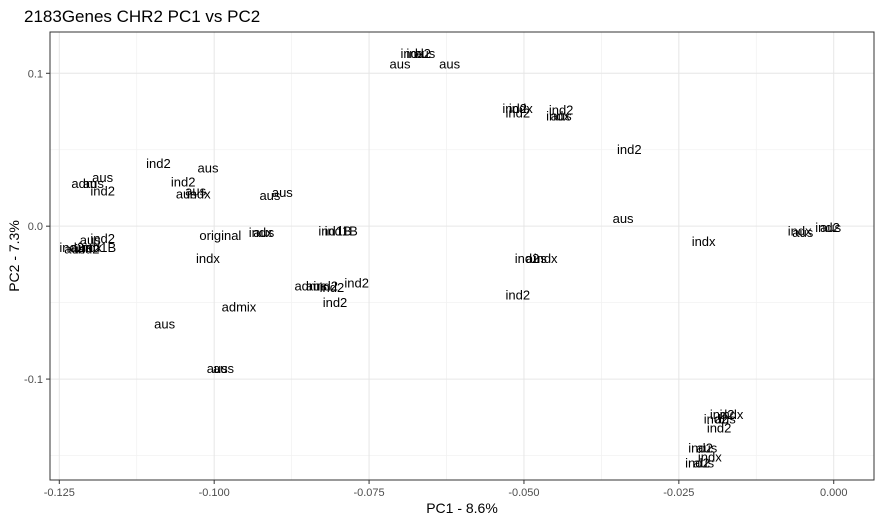 The image size is (881, 523). What do you see at coordinates (446, 489) in the screenshot?
I see `x-axis: -0.125 -0.100 -0.075 -0.050 -0.025 0.000` at bounding box center [446, 489].